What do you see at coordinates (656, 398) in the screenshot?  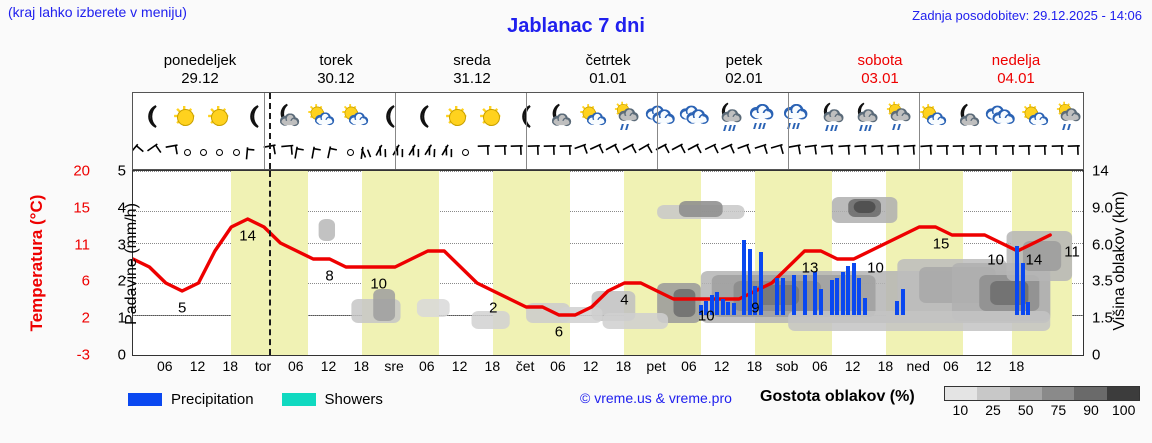 I see `copyright-notice: © vreme.us & vreme.pro` at bounding box center [656, 398].